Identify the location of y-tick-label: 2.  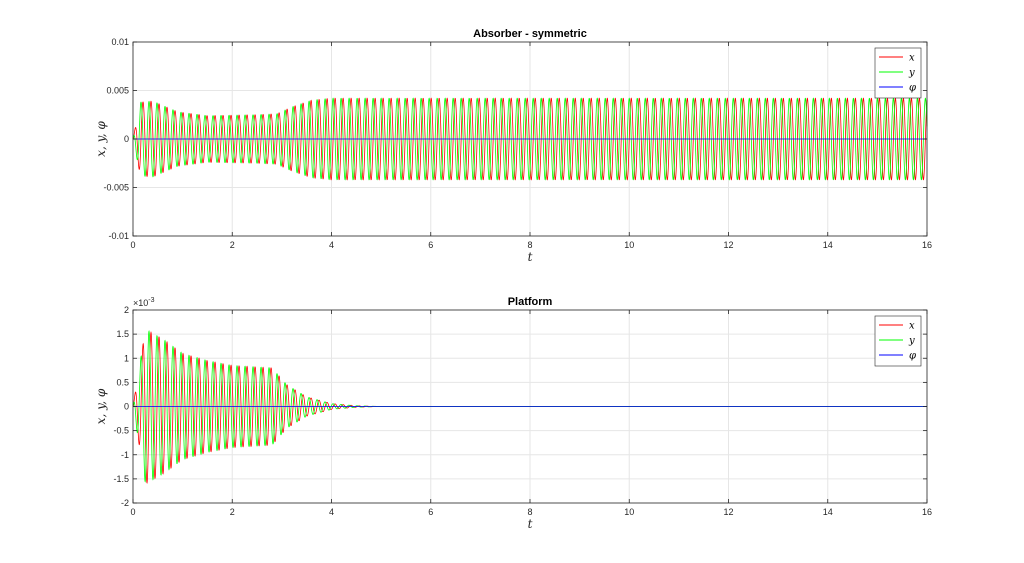
(126, 310).